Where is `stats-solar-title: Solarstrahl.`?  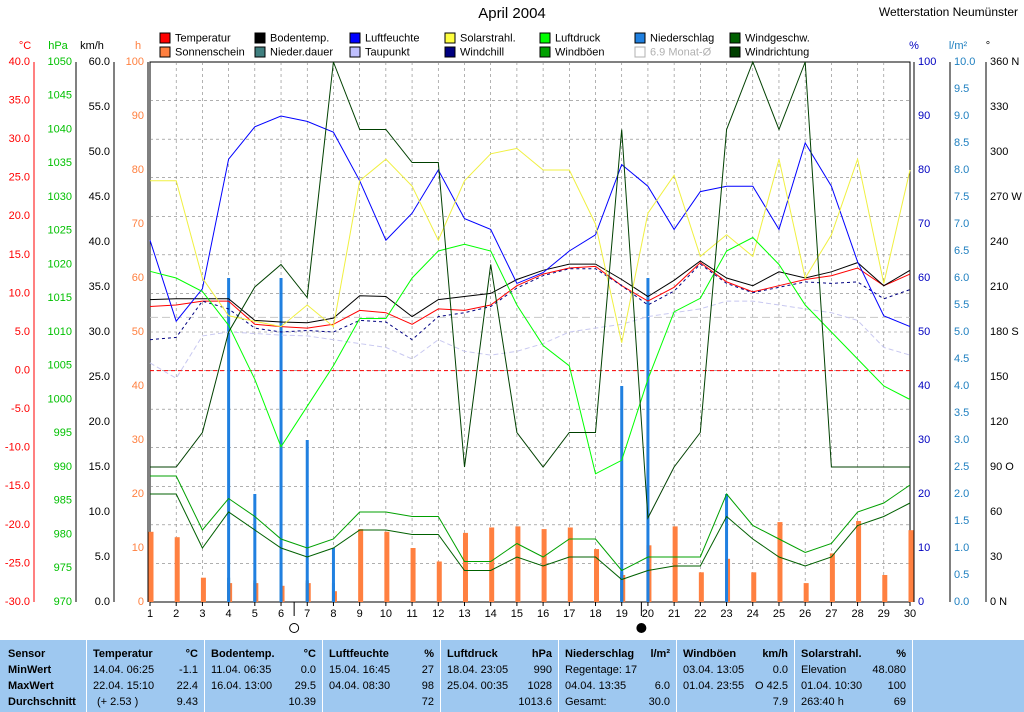
stats-solar-title: Solarstrahl. is located at coordinates (831, 654).